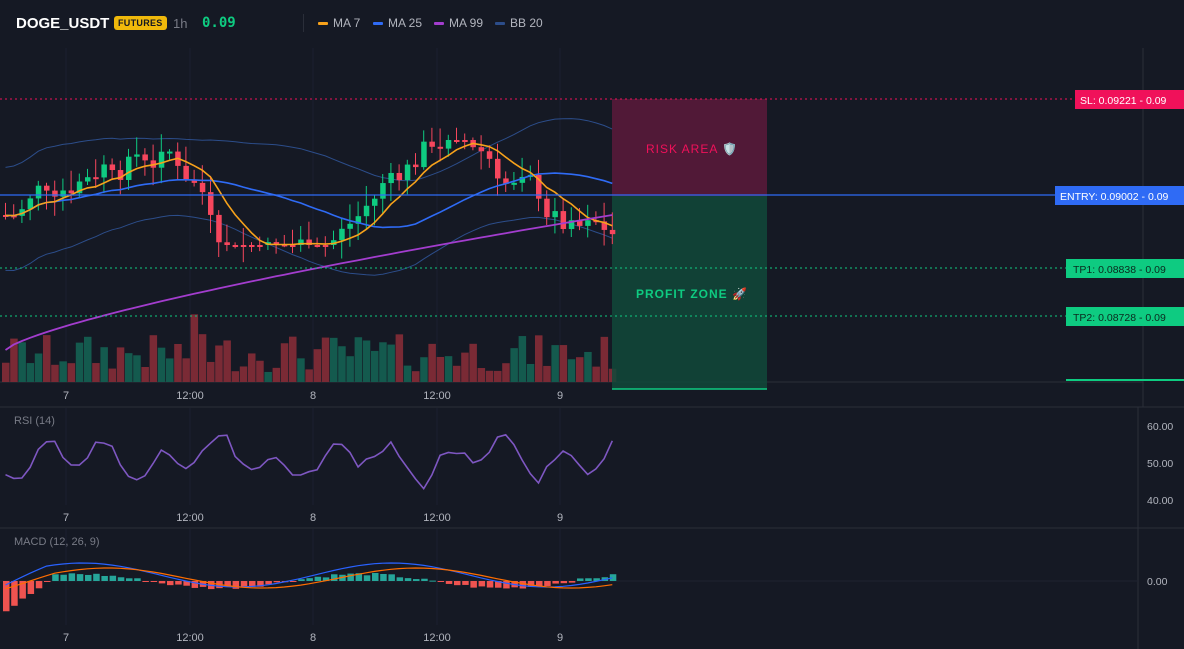 The image size is (1184, 649). Describe the element at coordinates (1129, 99) in the screenshot. I see `sl-tag: SL: 0.09221 - 0.09` at that location.